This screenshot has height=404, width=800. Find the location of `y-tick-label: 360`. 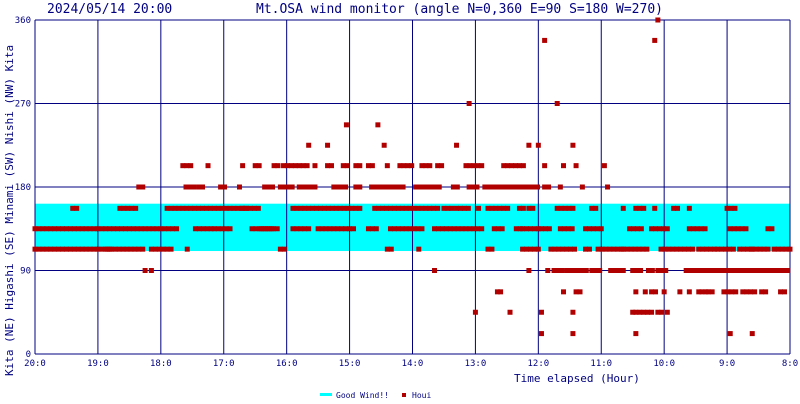

y-tick-label: 360 is located at coordinates (23, 21).